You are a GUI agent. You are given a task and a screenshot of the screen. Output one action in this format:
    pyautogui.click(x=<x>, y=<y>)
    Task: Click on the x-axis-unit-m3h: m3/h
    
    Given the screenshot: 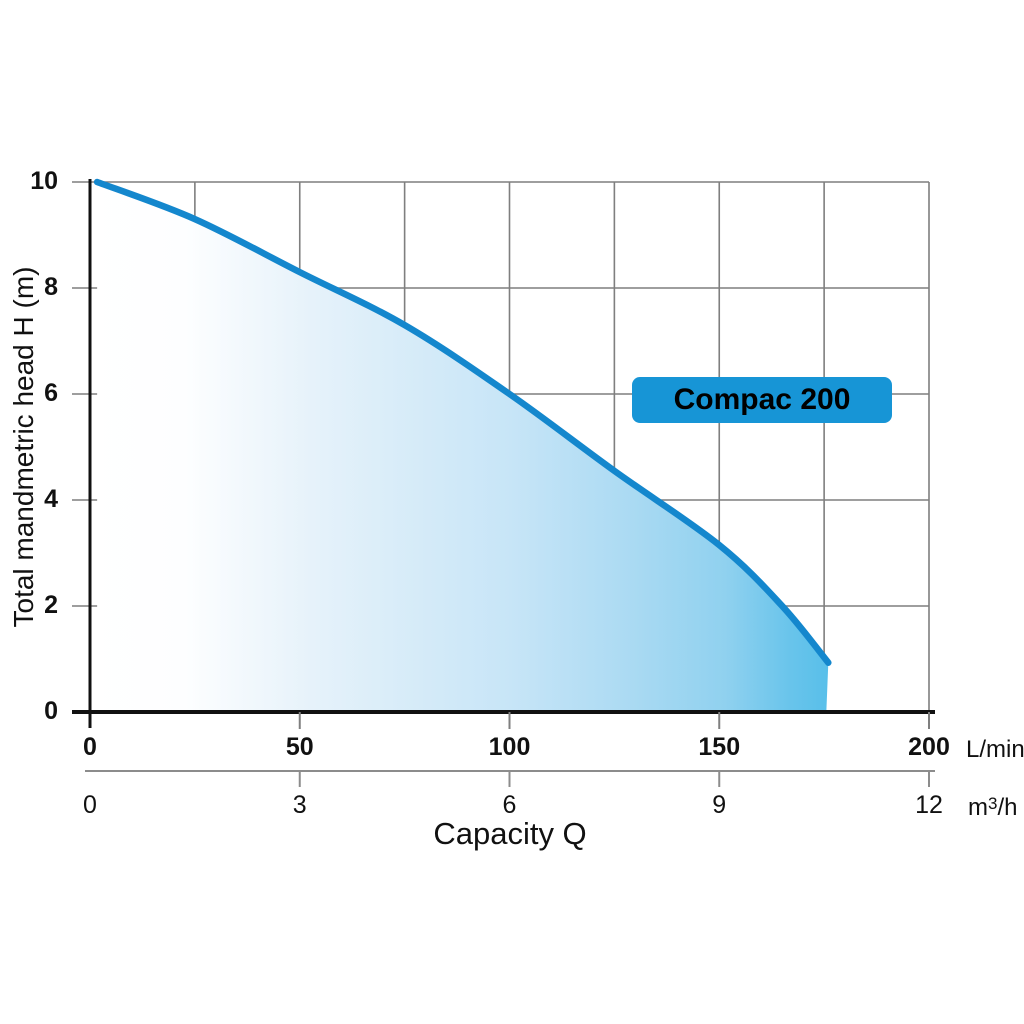 What is the action you would take?
    pyautogui.click(x=992, y=808)
    